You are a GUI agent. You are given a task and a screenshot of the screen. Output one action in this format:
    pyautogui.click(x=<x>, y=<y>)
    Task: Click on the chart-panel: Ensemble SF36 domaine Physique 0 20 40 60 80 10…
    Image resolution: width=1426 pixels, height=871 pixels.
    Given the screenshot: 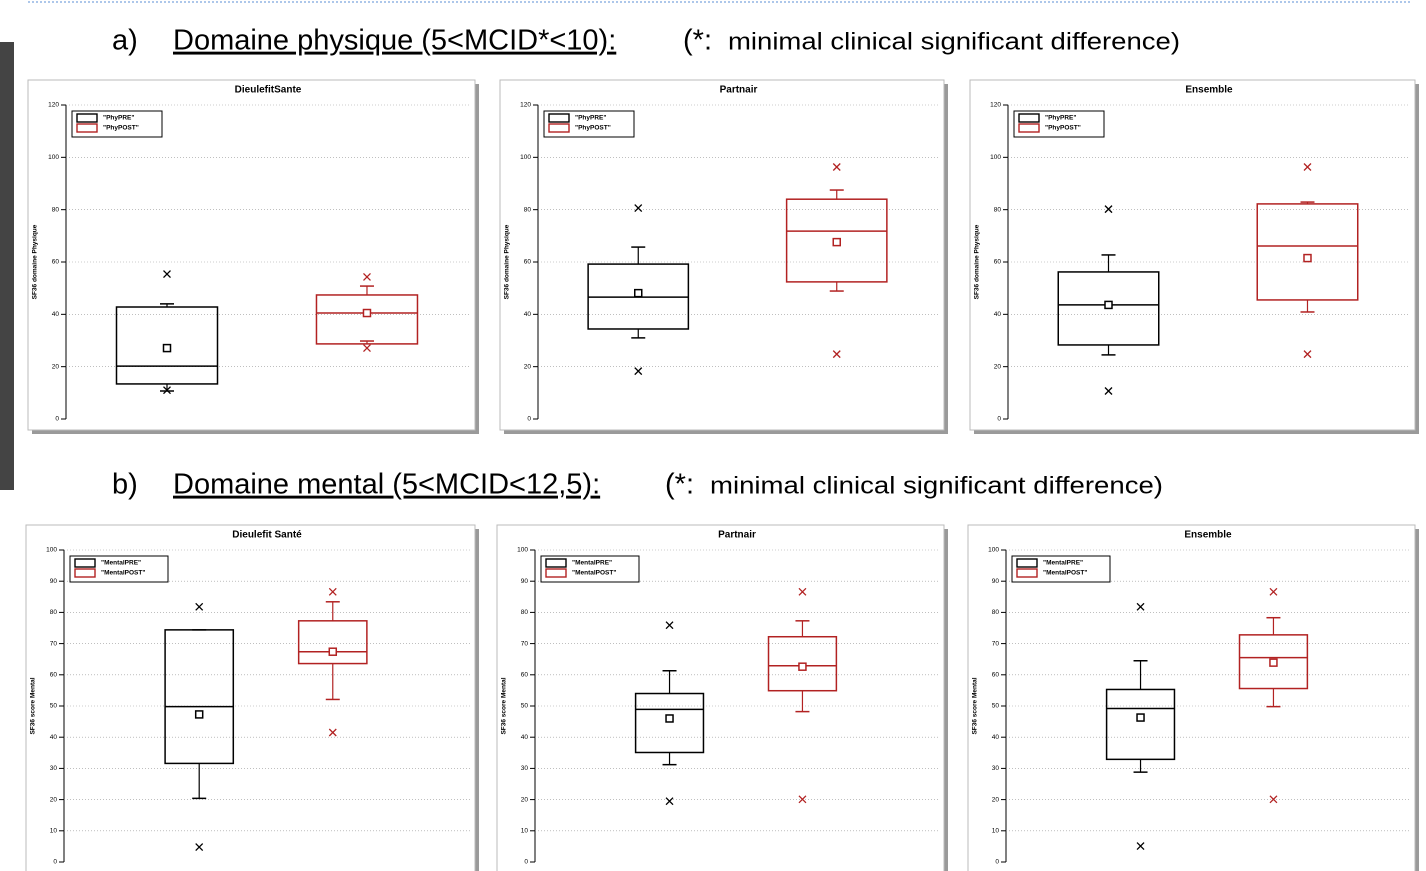 What is the action you would take?
    pyautogui.click(x=1194, y=256)
    